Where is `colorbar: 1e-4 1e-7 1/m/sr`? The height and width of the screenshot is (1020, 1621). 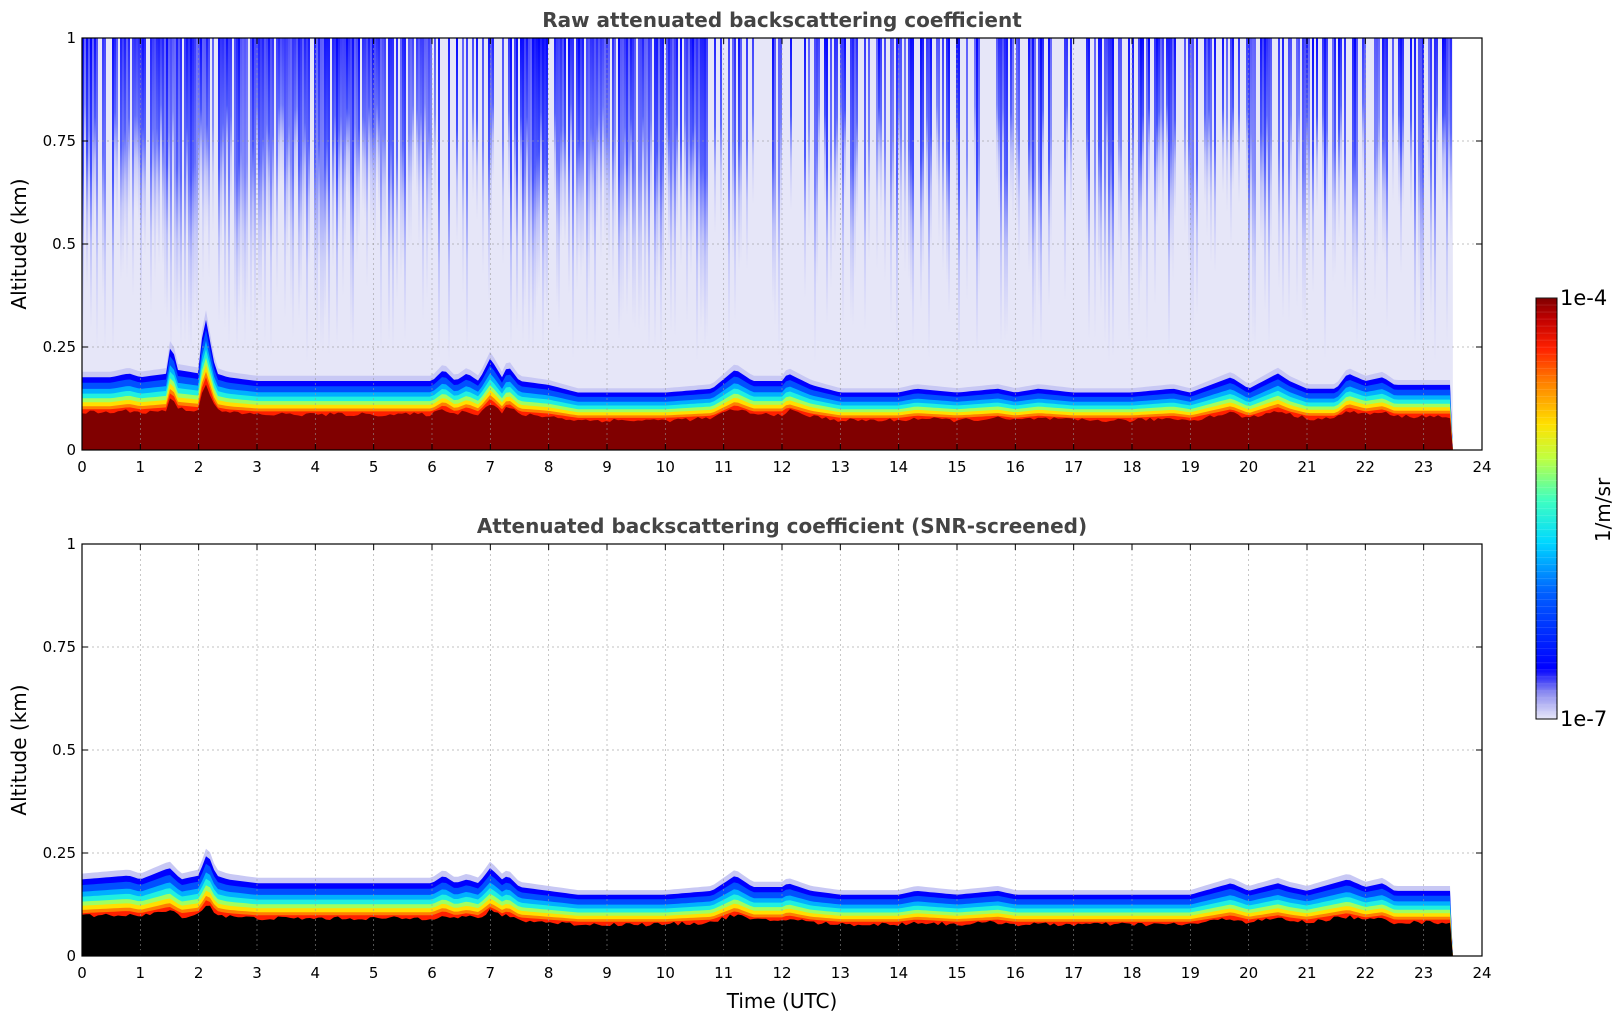
colorbar: 1e-4 1e-7 1/m/sr is located at coordinates (1575, 508).